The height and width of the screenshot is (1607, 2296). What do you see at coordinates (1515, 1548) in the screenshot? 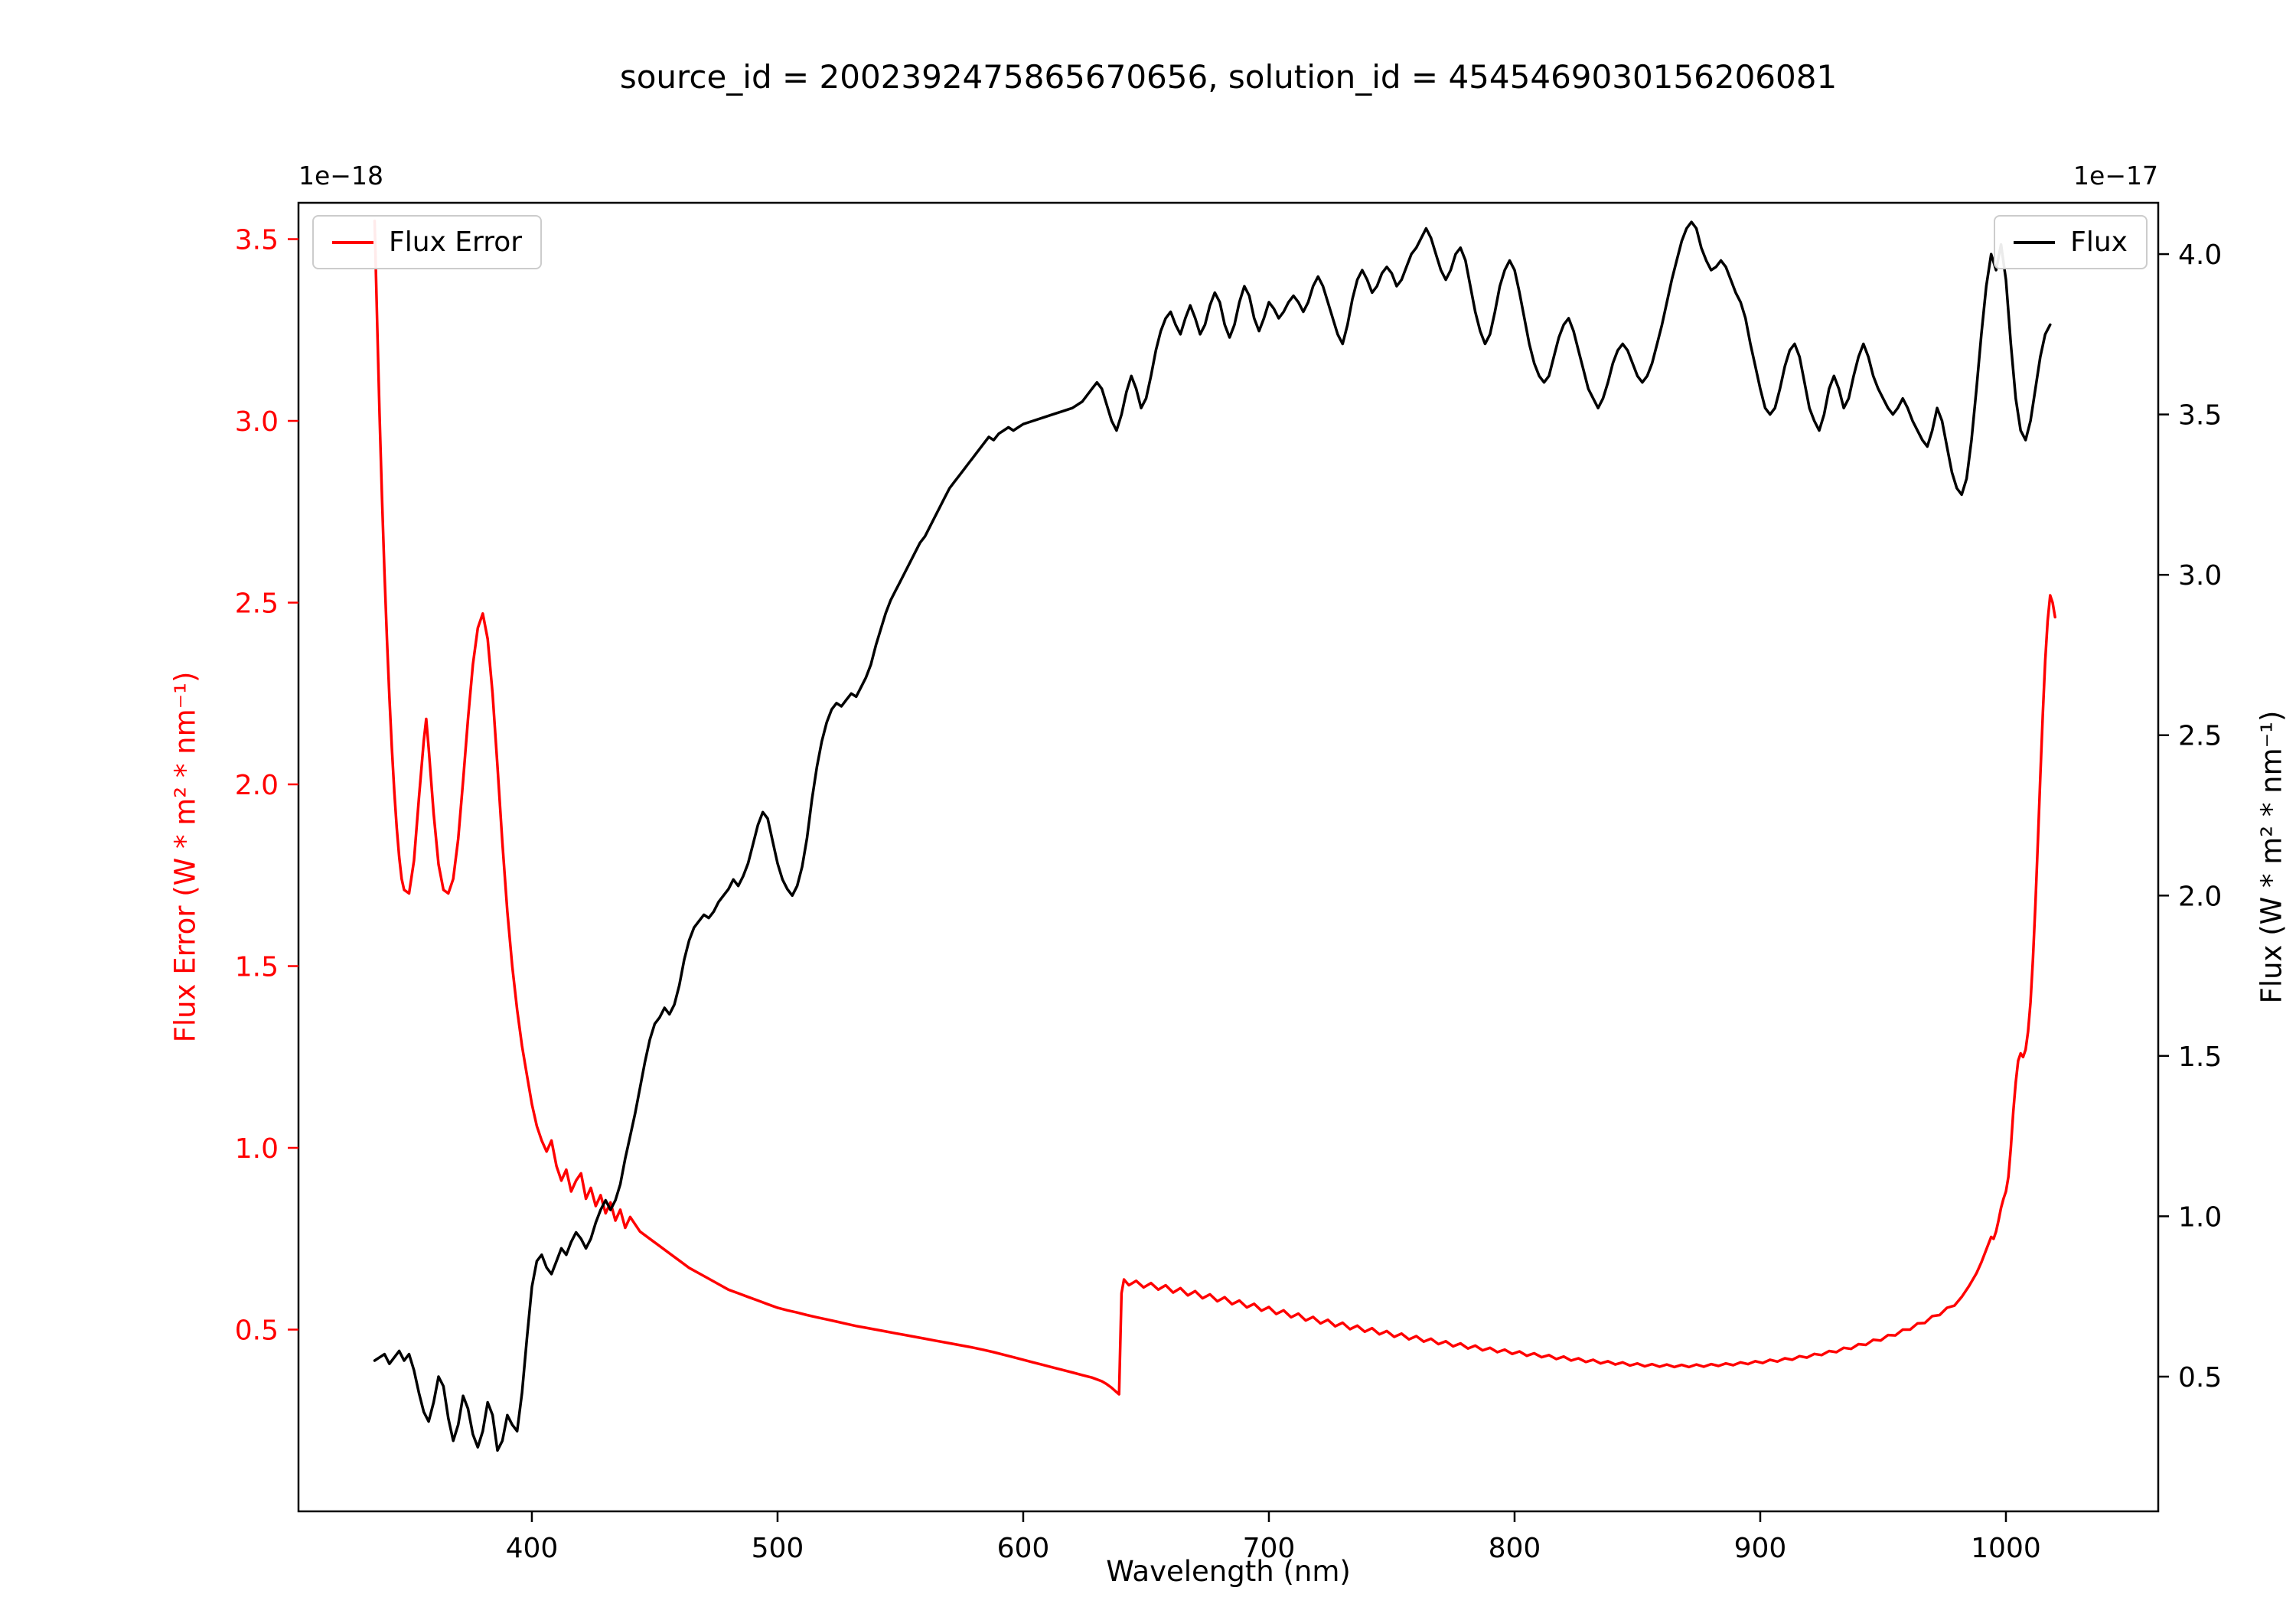
I see `x-tick-label: 800` at bounding box center [1515, 1548].